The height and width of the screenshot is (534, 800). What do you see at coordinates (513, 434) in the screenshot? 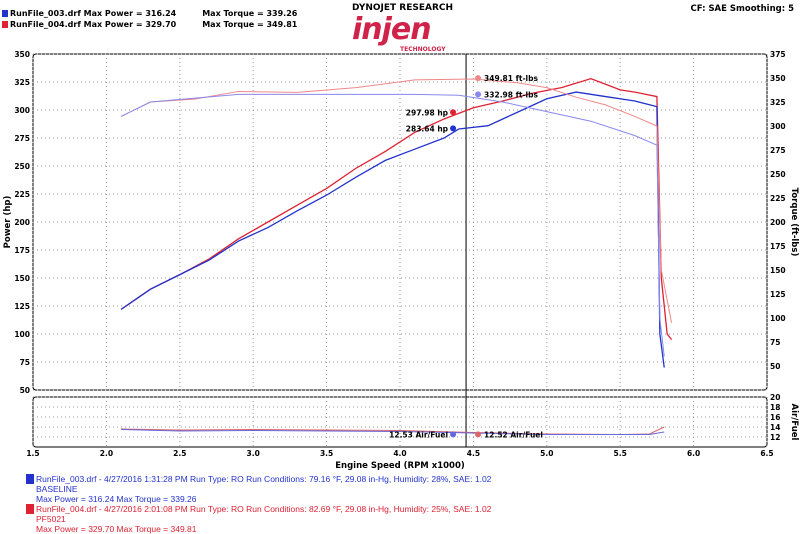
I see `annotation-label: 12.52 Air/Fuel` at bounding box center [513, 434].